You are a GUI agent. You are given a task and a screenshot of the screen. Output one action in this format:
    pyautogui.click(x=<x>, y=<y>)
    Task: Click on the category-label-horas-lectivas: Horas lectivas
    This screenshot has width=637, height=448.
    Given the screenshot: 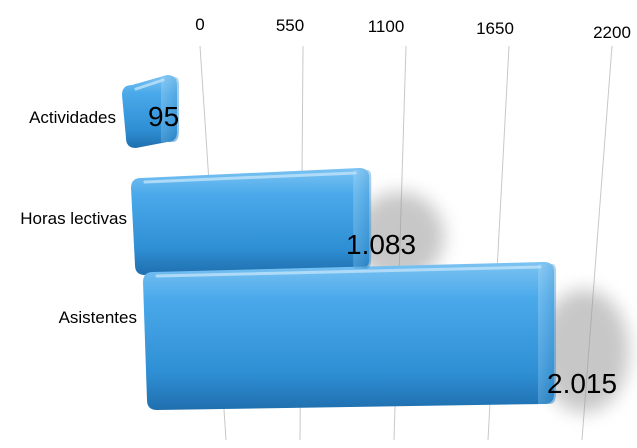 What is the action you would take?
    pyautogui.click(x=73, y=218)
    